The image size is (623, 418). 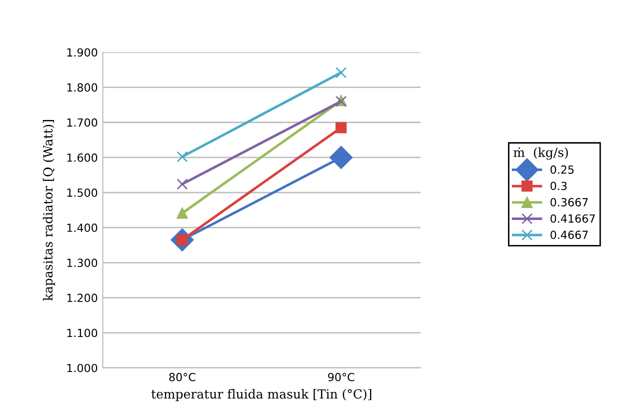 What do you see at coordinates (82, 157) in the screenshot?
I see `y-tick-label: 1.600` at bounding box center [82, 157].